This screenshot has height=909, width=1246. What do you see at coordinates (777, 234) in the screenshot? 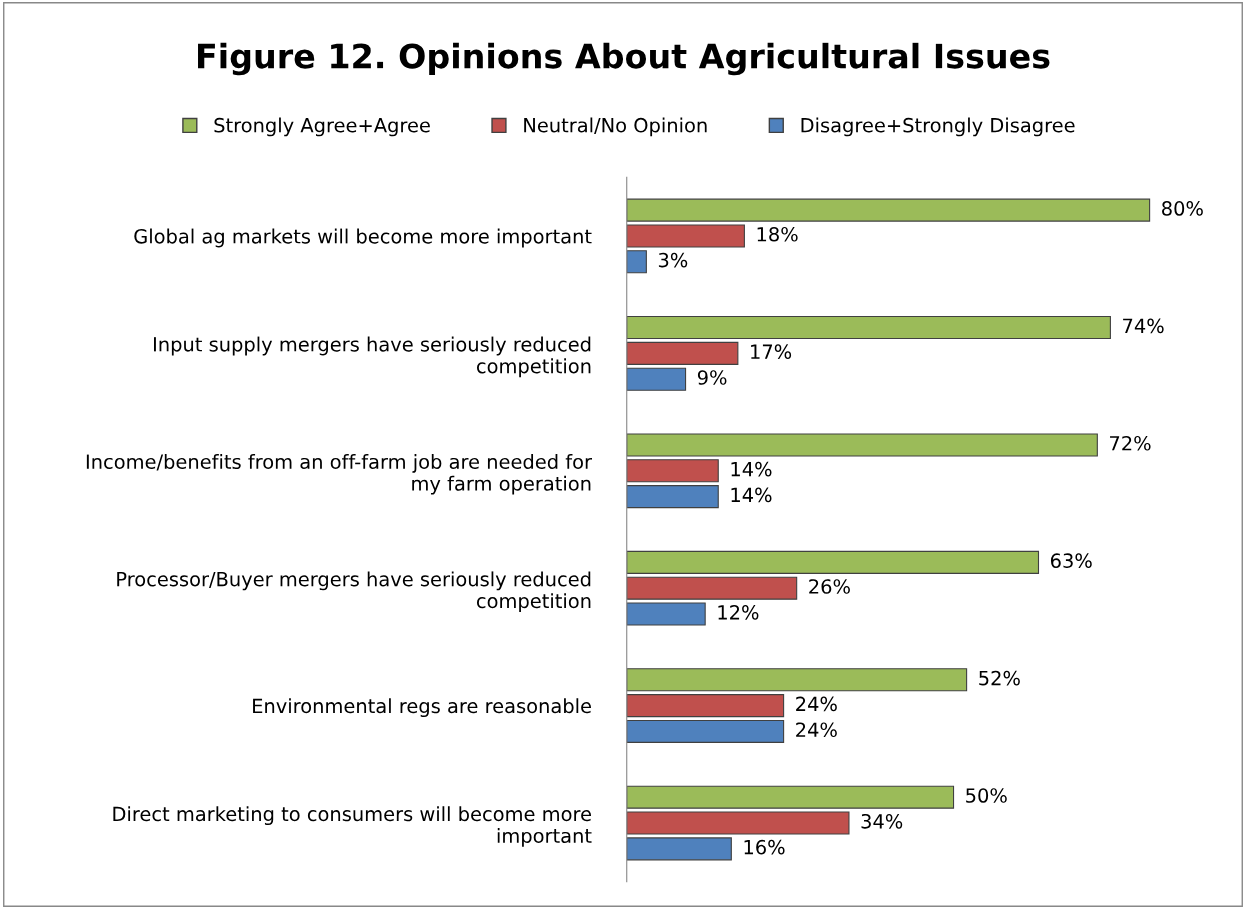
I see `data-label: 18%` at bounding box center [777, 234].